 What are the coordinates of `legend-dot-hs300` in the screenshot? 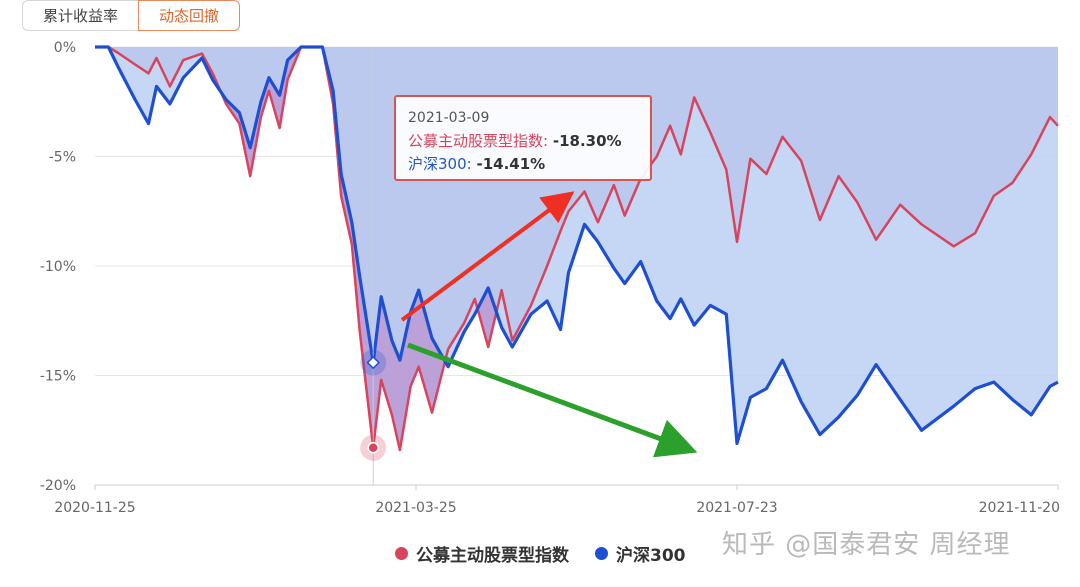 It's located at (601, 553).